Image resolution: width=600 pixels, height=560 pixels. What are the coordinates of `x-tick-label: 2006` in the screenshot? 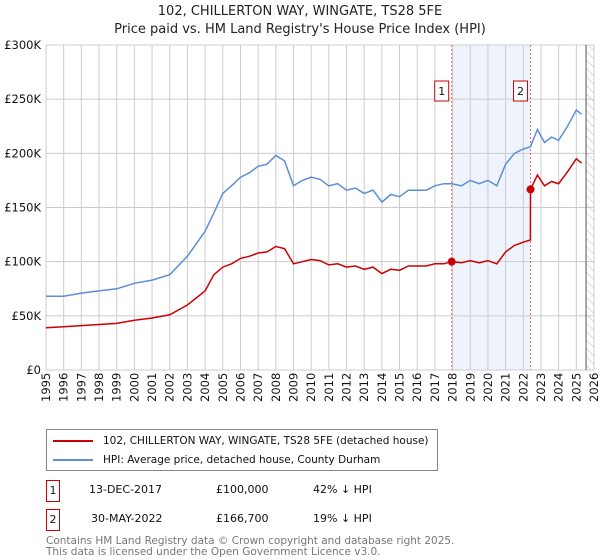 It's located at (240, 387).